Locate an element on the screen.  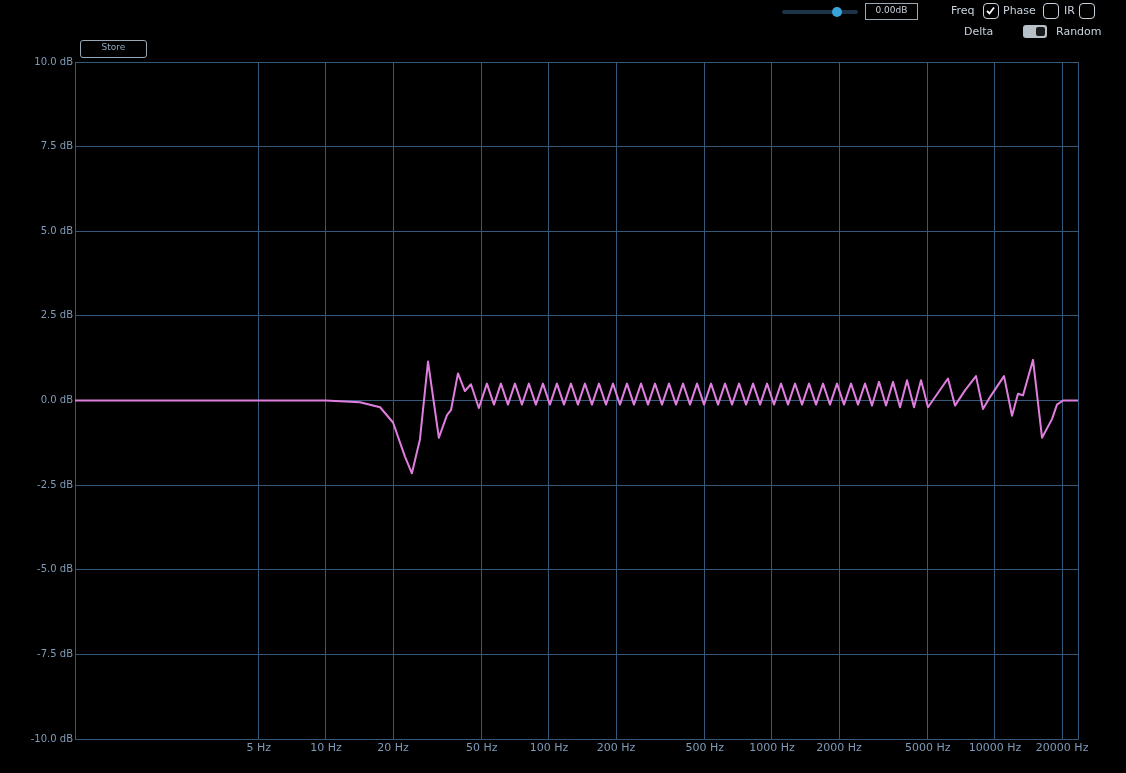
x-tick-label: 200 Hz is located at coordinates (616, 748).